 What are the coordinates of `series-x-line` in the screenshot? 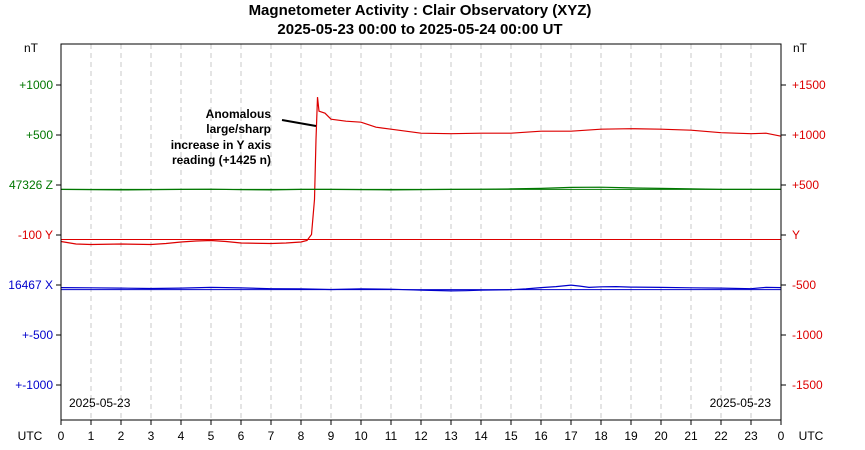 It's located at (421, 288).